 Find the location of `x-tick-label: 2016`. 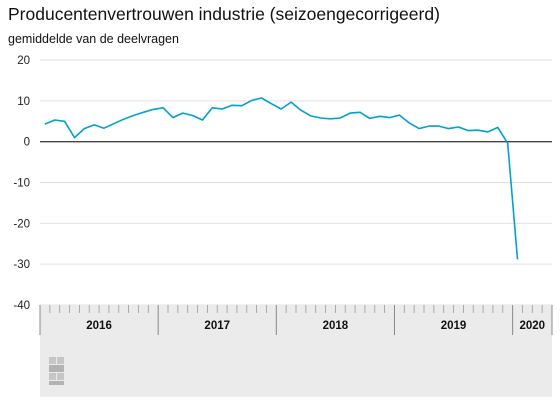

x-tick-label: 2016 is located at coordinates (99, 326).